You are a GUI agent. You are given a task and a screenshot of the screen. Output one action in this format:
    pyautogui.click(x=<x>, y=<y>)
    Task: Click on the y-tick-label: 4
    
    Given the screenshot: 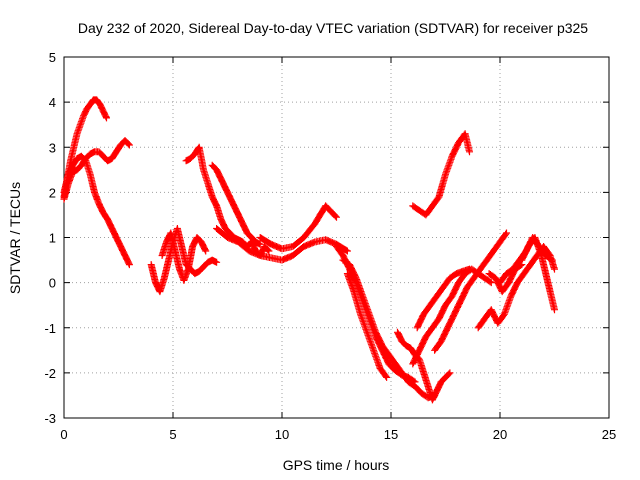 What is the action you would take?
    pyautogui.click(x=52, y=102)
    